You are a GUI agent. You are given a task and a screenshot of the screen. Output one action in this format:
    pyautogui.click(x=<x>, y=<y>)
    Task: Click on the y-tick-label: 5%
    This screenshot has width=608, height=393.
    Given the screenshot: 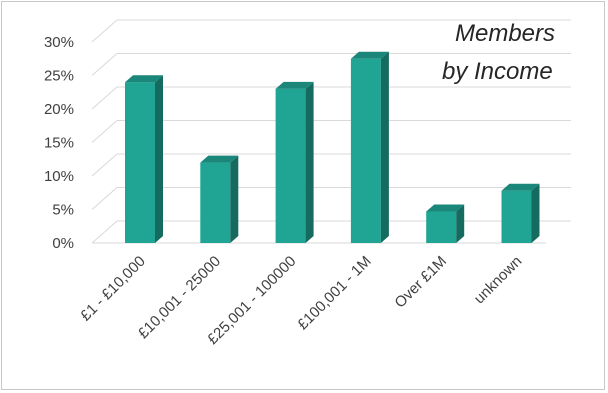 What is the action you would take?
    pyautogui.click(x=63, y=210)
    